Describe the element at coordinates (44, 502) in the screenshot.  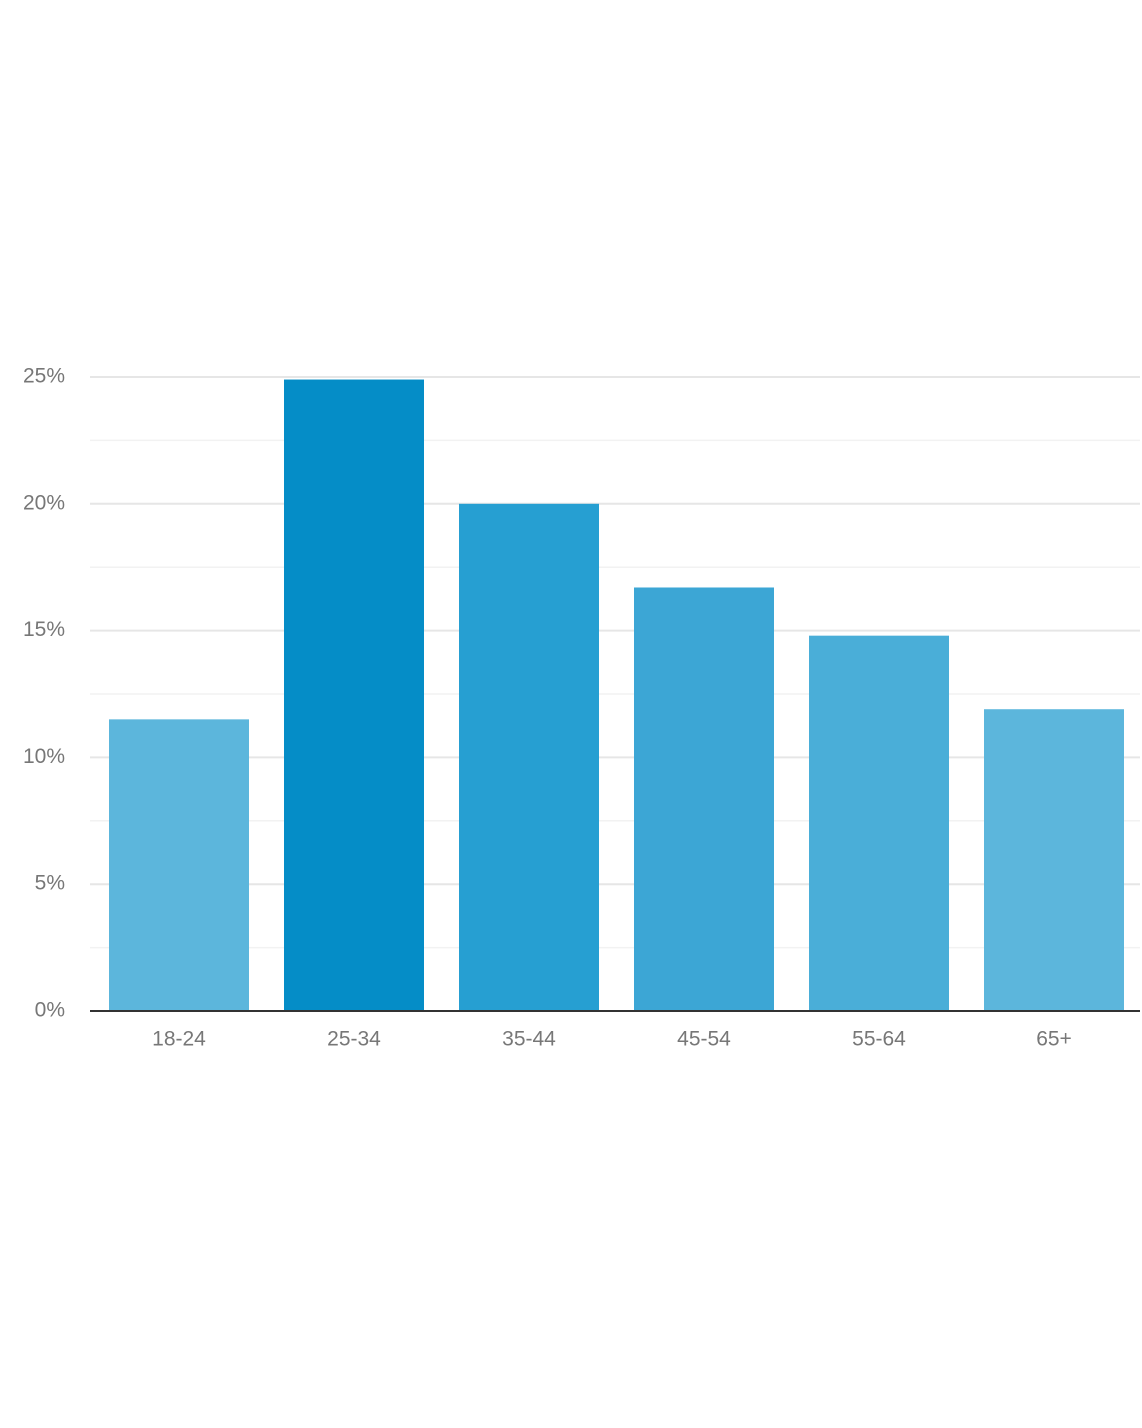
I see `y-tick-label: 20%` at that location.